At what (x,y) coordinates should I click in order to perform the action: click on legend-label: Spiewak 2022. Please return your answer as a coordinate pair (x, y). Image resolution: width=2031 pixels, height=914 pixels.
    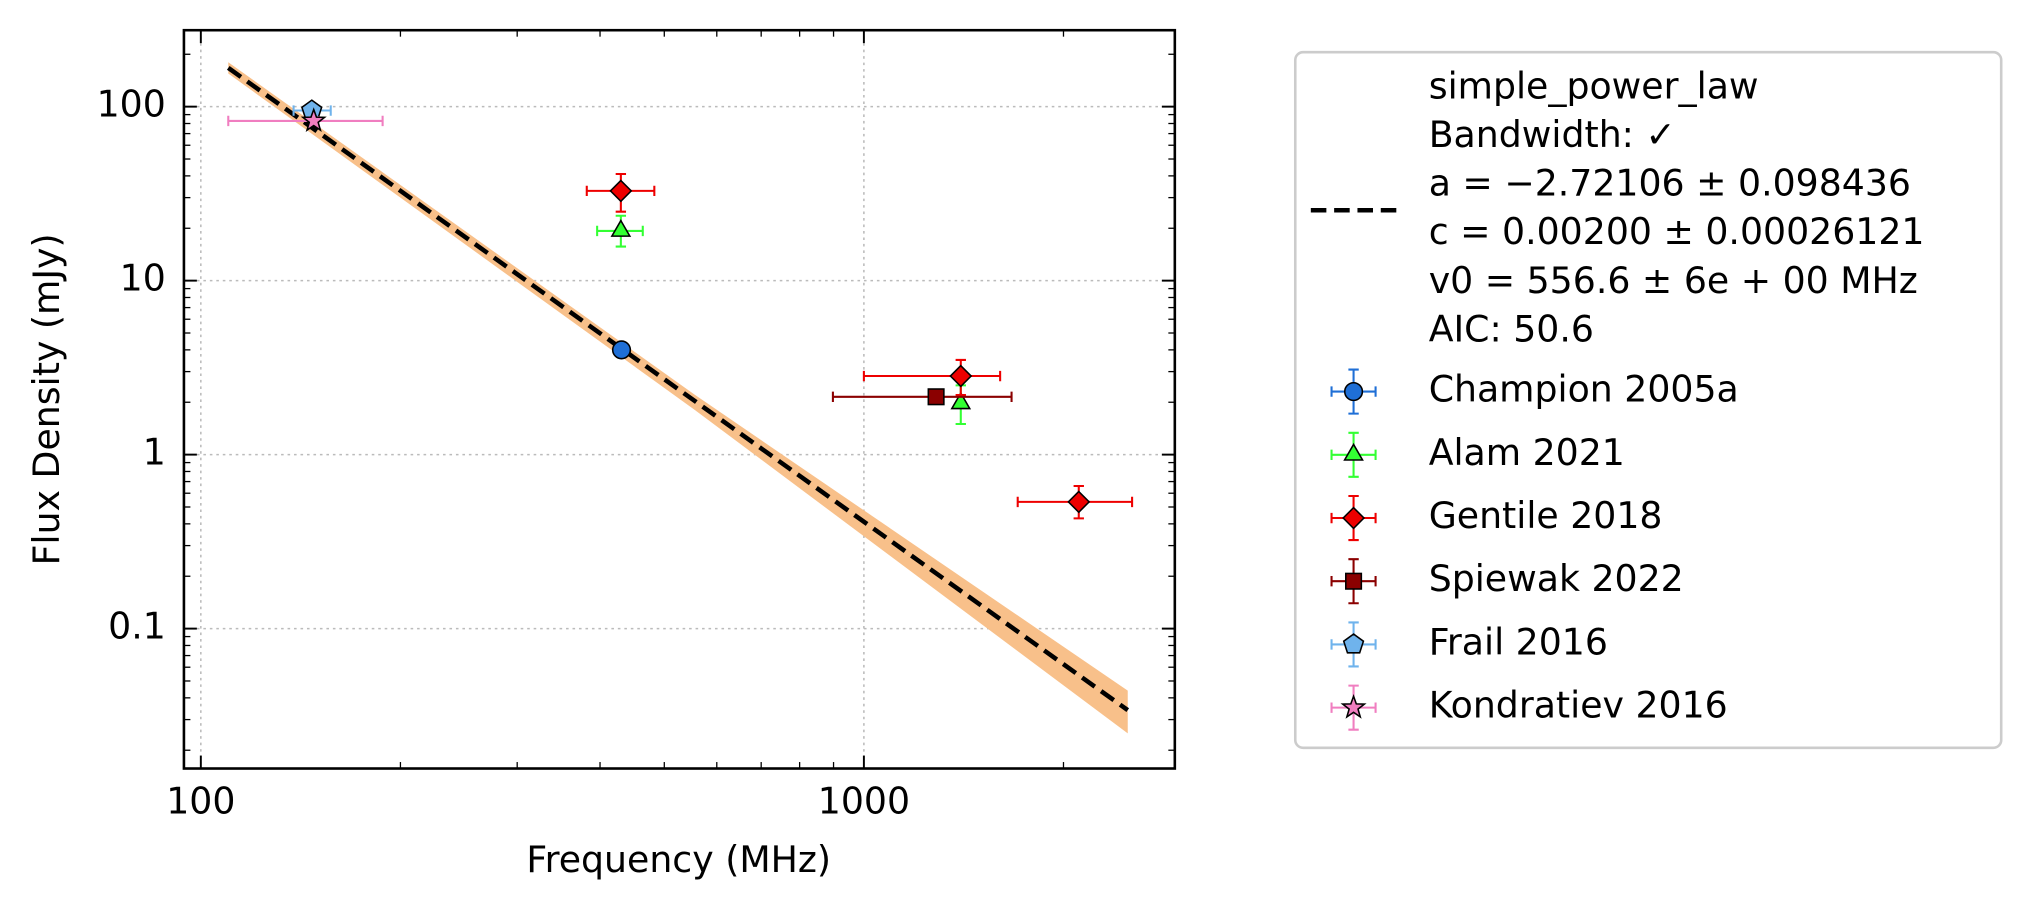
    Looking at the image, I should click on (1556, 578).